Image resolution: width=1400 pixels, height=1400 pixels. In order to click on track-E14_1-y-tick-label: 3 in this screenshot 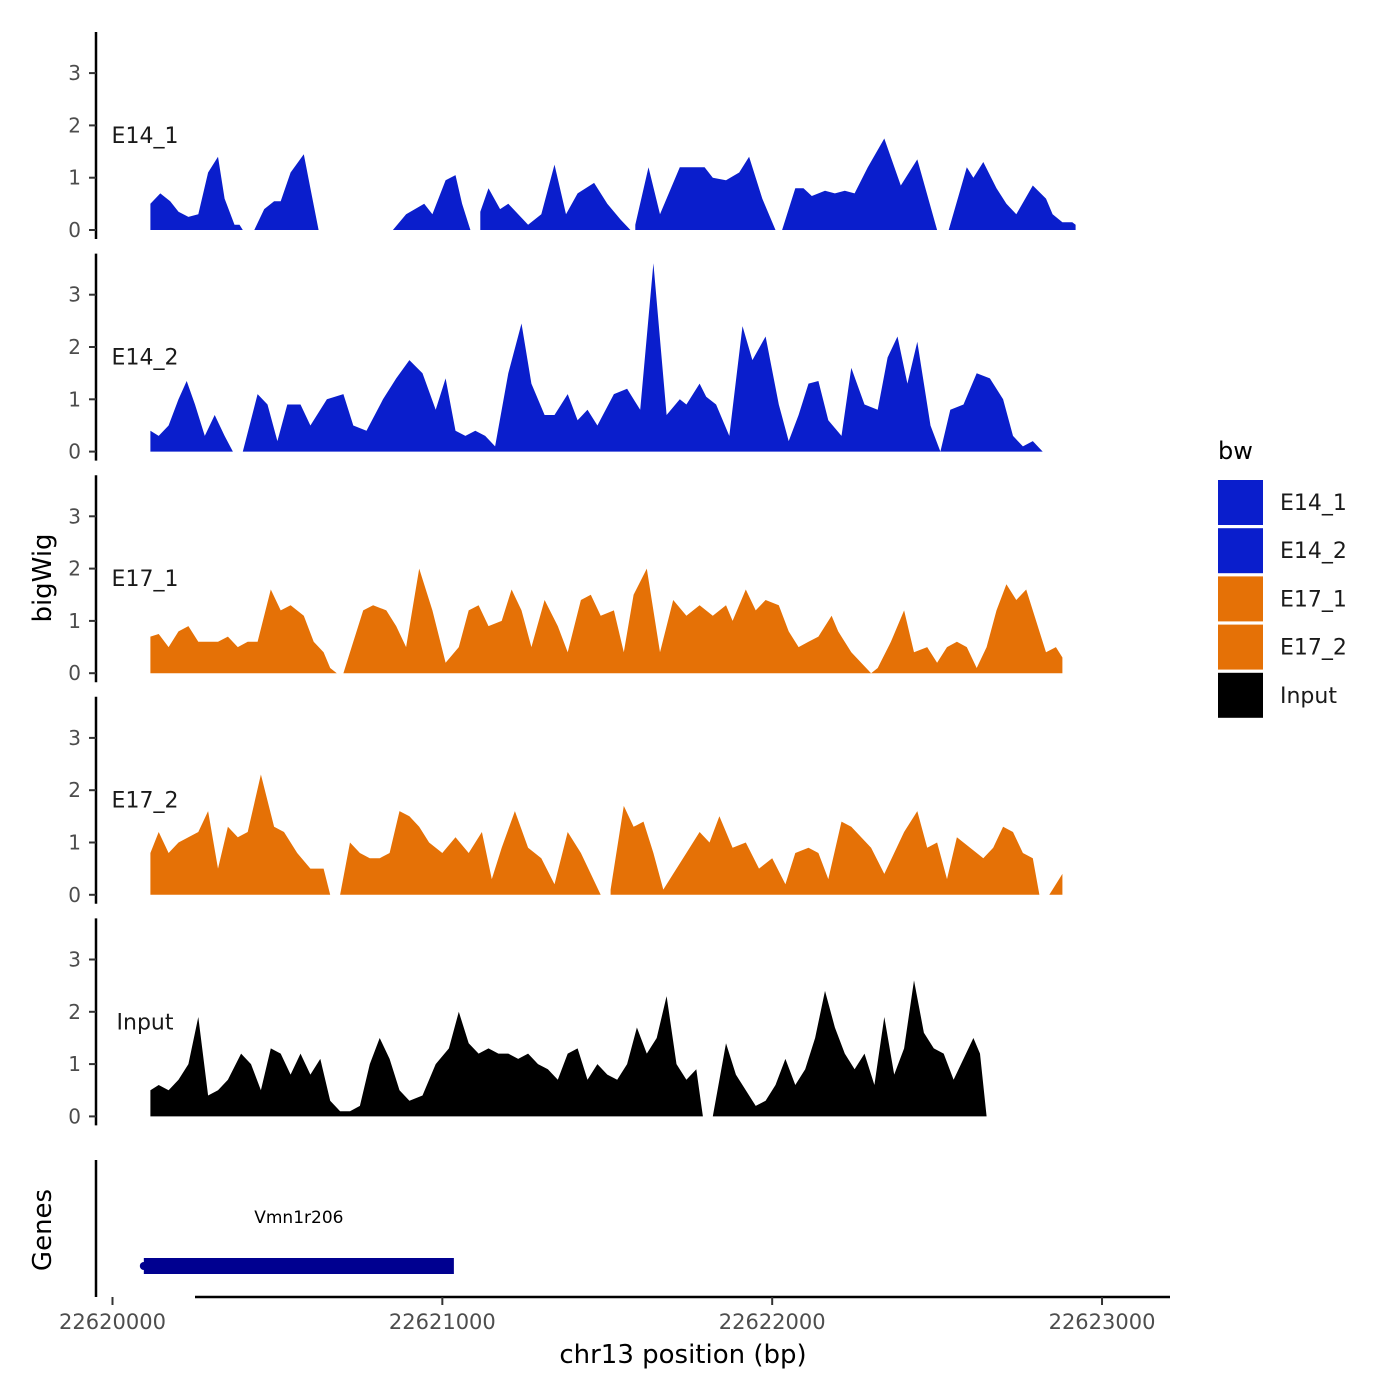, I will do `click(74, 73)`.